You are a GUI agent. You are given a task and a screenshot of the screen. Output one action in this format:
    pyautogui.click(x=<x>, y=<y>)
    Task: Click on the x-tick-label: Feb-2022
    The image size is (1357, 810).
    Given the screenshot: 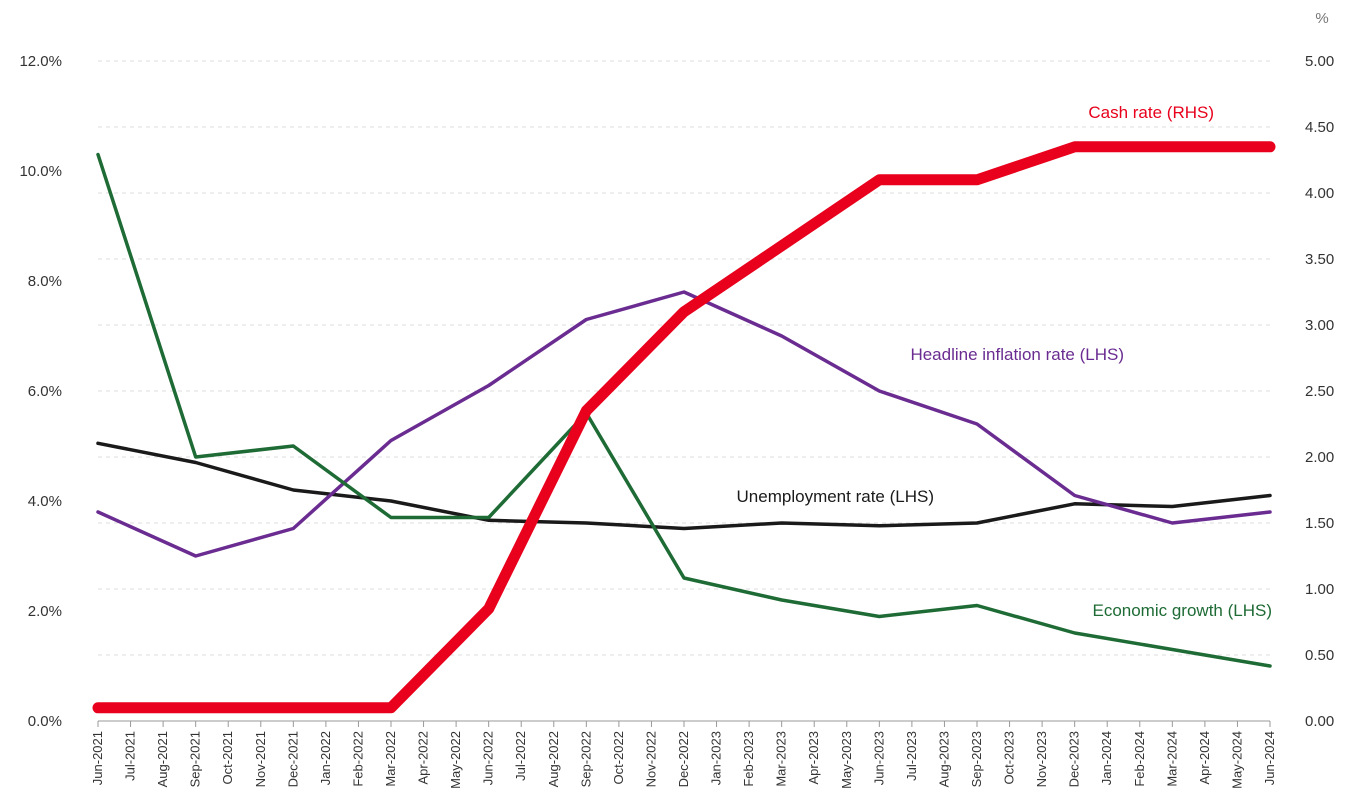 What is the action you would take?
    pyautogui.click(x=357, y=759)
    